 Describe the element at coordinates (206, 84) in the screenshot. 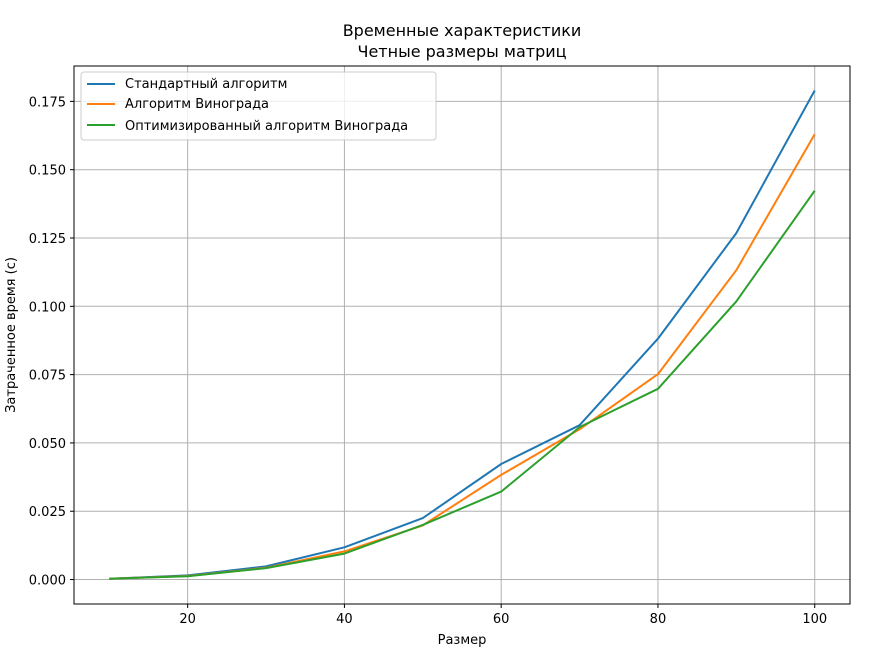

I see `legend-label-standard: Стандартный алгоритм` at that location.